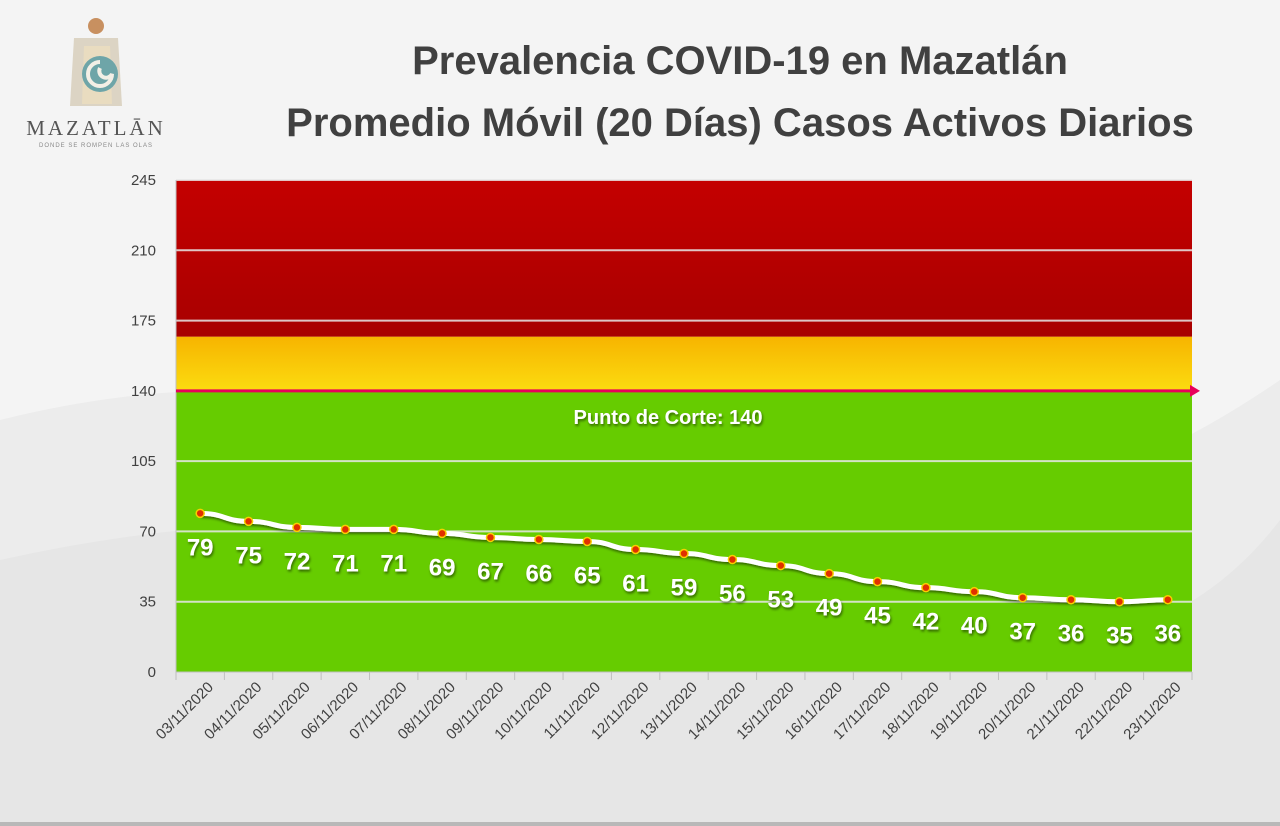 The image size is (1280, 826). What do you see at coordinates (1119, 636) in the screenshot?
I see `data-label: 35` at bounding box center [1119, 636].